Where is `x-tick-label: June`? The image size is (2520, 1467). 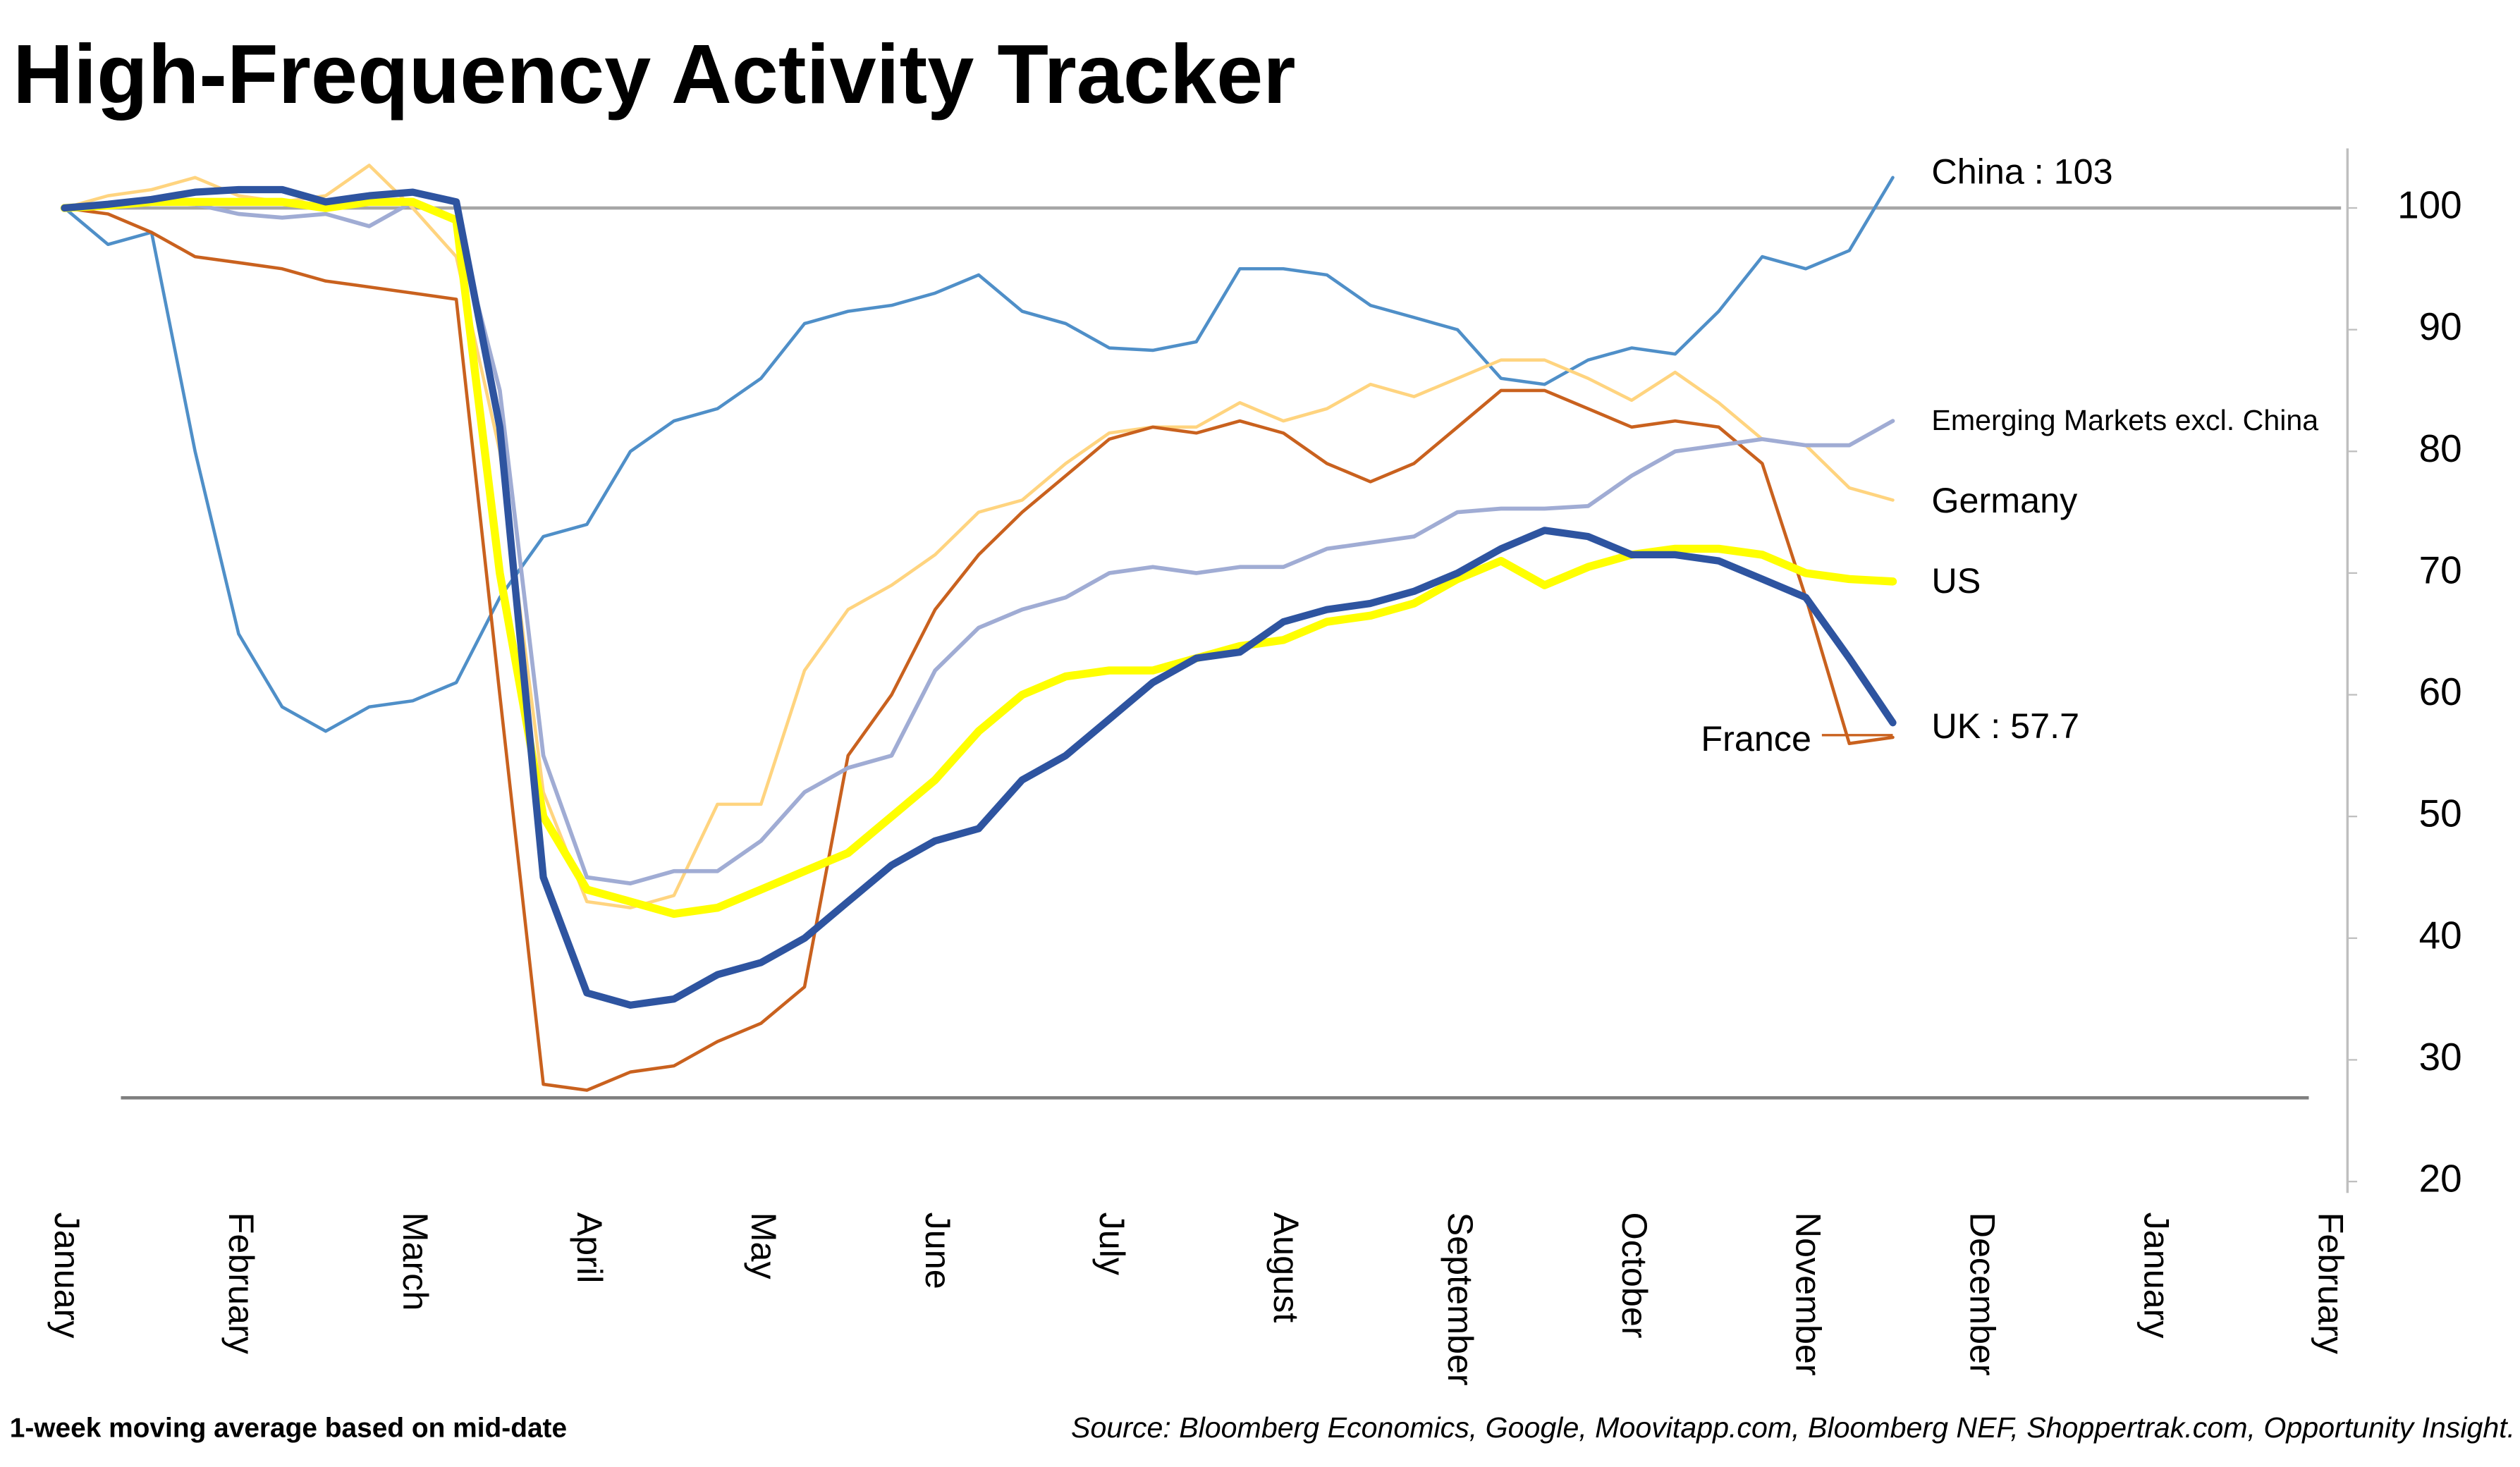
x-tick-label: June is located at coordinates (938, 1251).